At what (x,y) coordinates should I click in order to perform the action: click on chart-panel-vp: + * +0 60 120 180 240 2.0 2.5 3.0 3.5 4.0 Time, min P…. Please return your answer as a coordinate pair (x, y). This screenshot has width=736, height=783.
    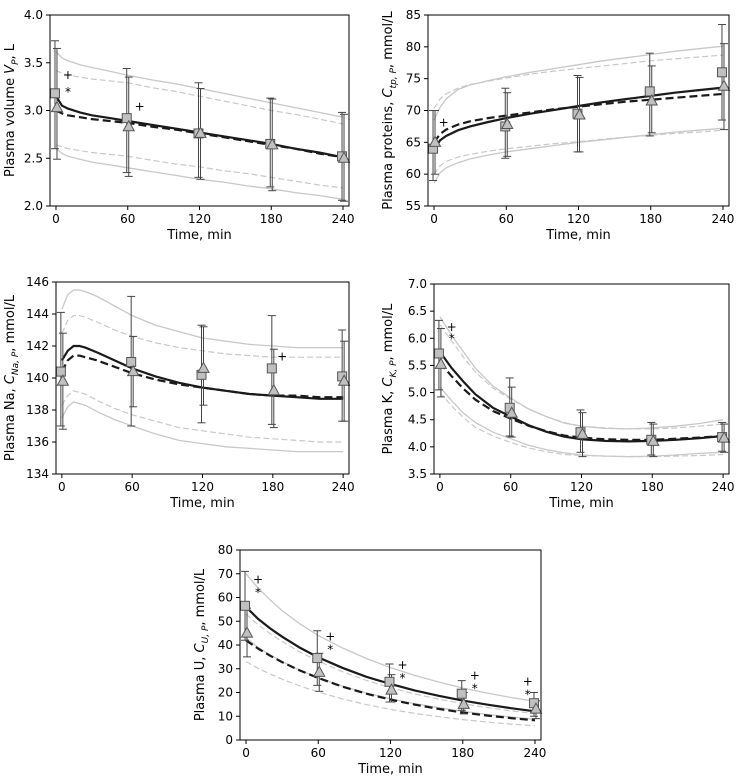
    Looking at the image, I should click on (178, 125).